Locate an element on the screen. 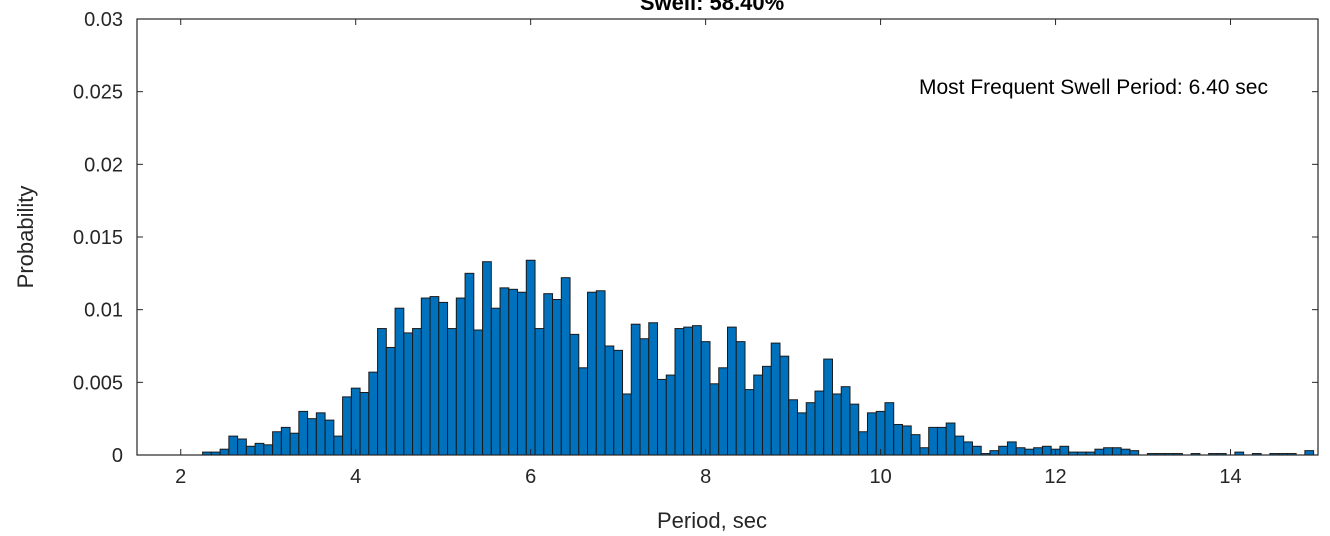  y-tick-label: 0.005 is located at coordinates (98, 383).